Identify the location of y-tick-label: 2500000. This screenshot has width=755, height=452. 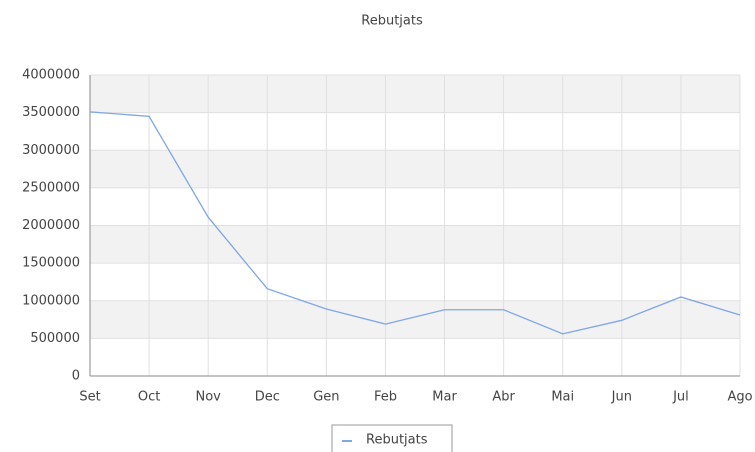
(51, 187).